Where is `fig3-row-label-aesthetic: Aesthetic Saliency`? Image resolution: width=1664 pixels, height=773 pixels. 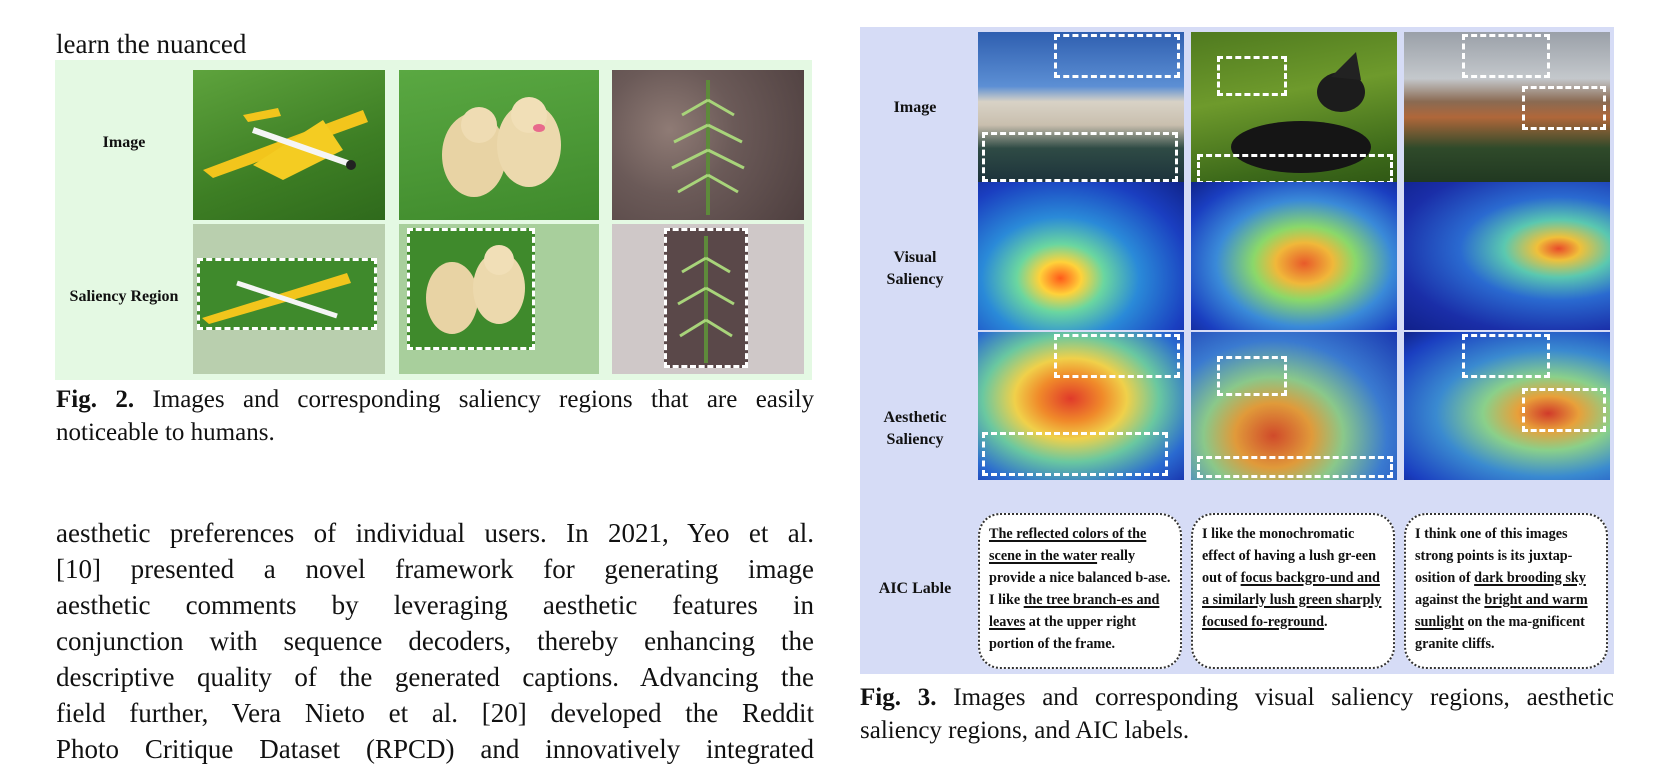 fig3-row-label-aesthetic: Aesthetic Saliency is located at coordinates (915, 429).